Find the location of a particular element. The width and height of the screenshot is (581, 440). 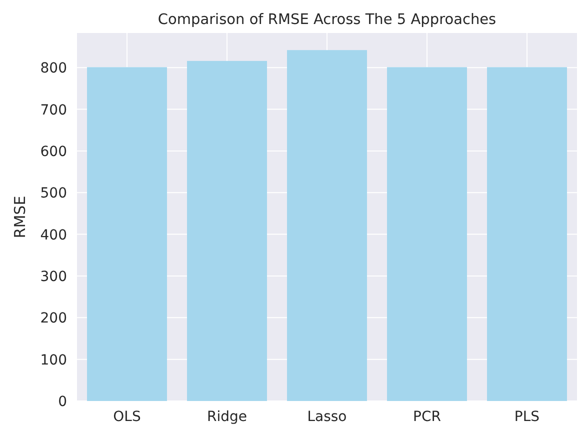

x-tick-label: Lasso is located at coordinates (327, 417).